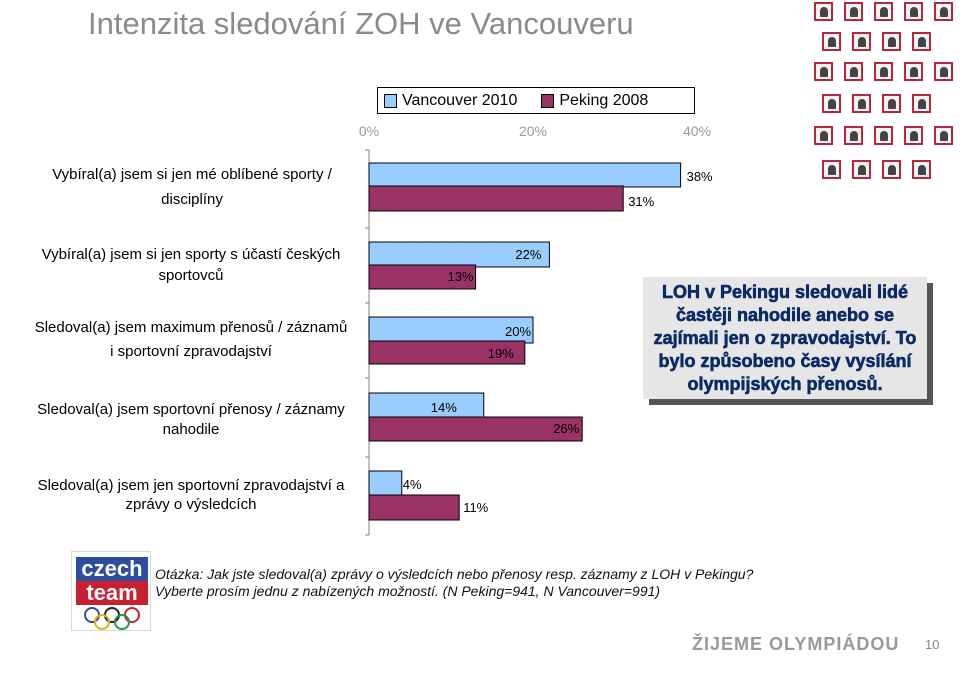 The height and width of the screenshot is (676, 960). I want to click on olympic-rings-icon, so click(112, 618).